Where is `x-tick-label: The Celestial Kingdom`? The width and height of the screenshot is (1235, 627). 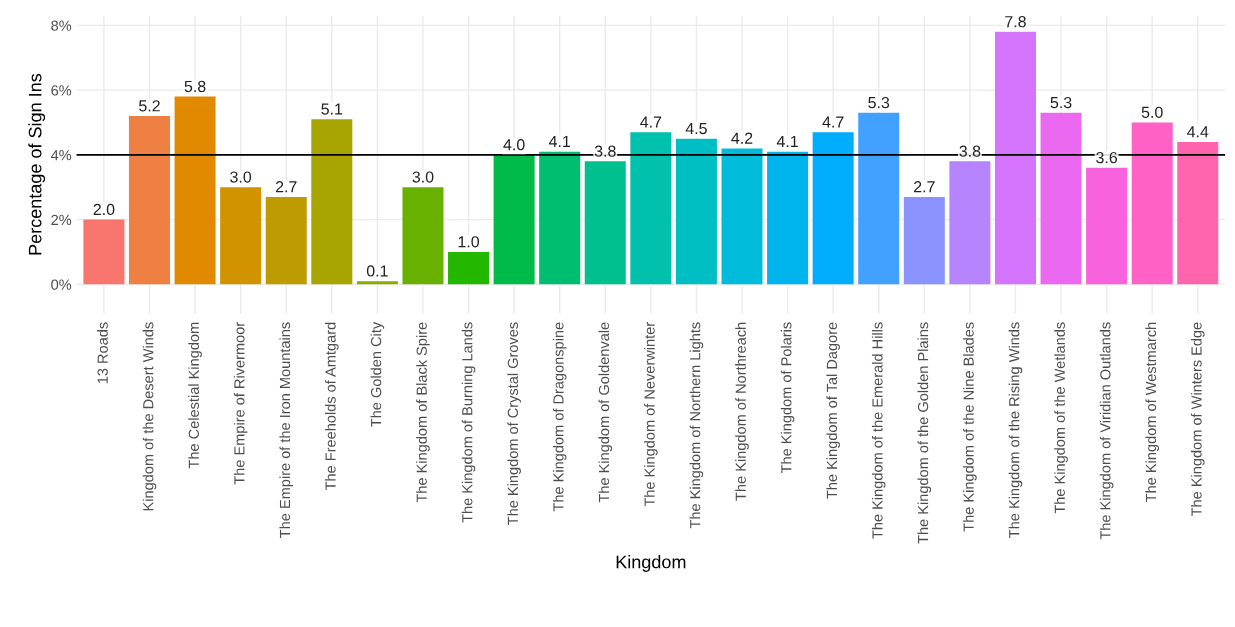
x-tick-label: The Celestial Kingdom is located at coordinates (195, 395).